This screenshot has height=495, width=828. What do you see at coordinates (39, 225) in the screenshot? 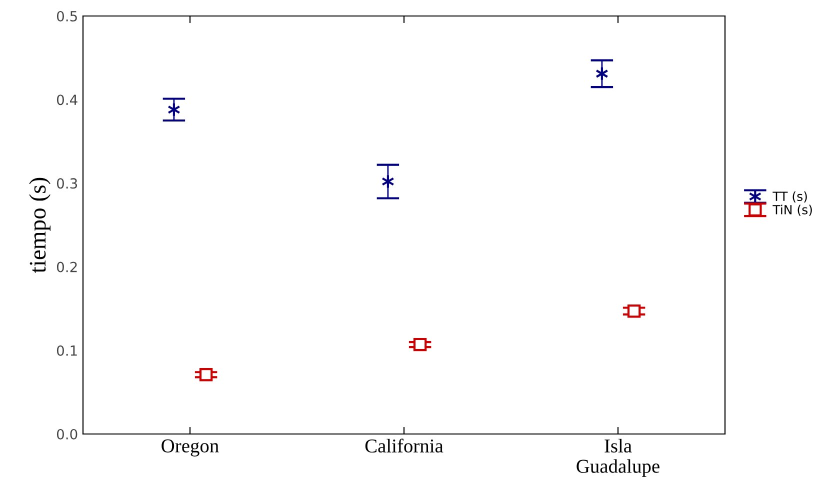
I see `y-axis-title: tiempo (s)` at bounding box center [39, 225].